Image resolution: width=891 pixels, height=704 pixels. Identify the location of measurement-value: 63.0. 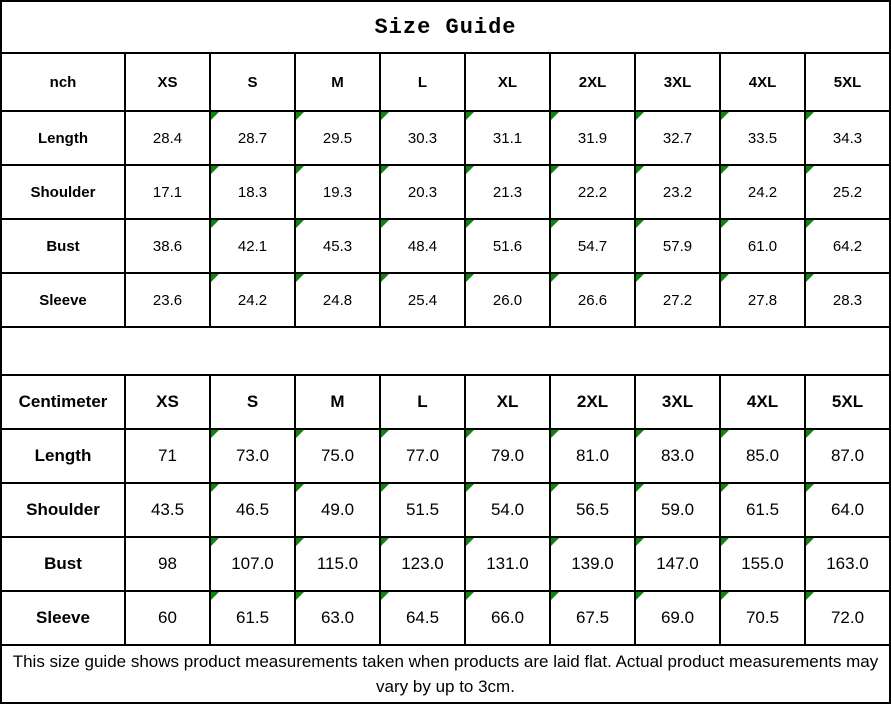
(337, 617).